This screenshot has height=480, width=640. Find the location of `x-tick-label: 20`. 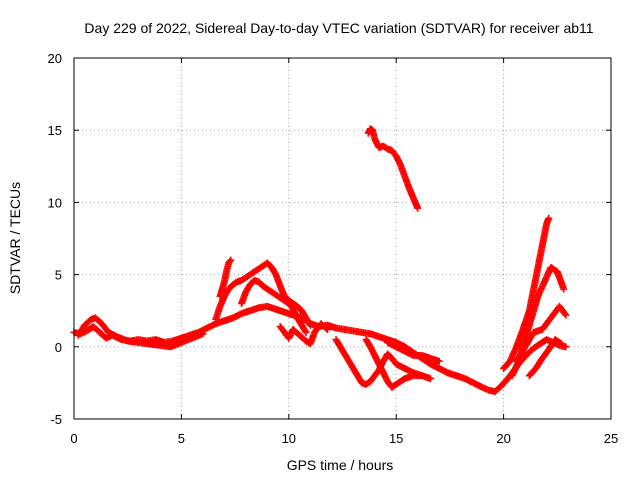

x-tick-label: 20 is located at coordinates (503, 438).